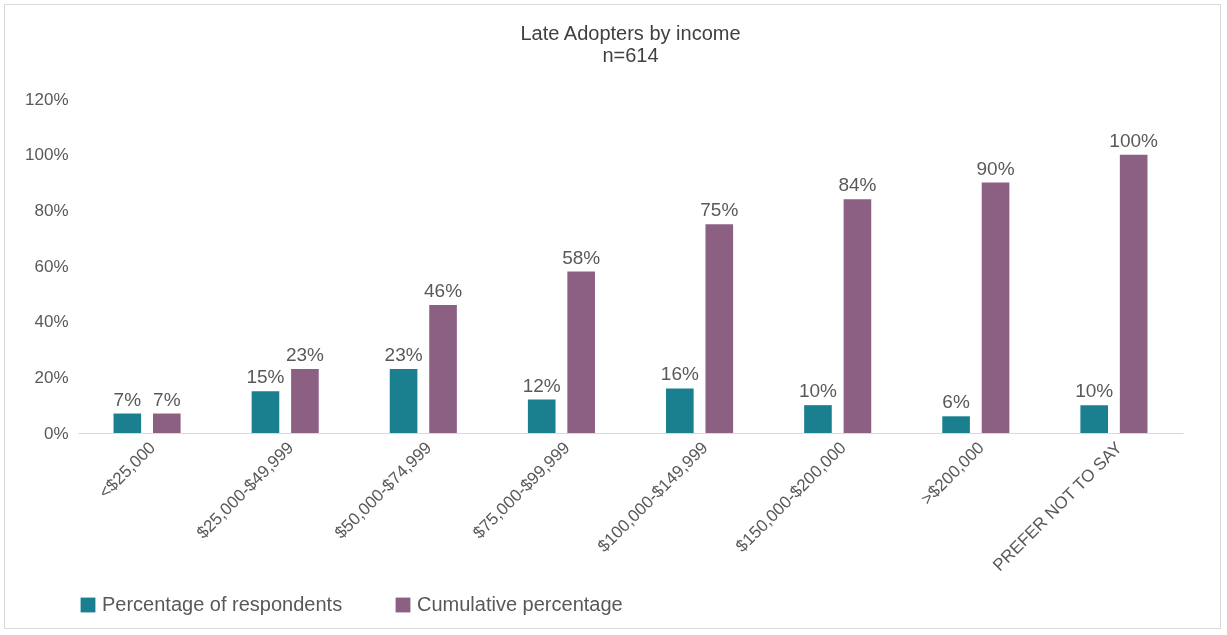 The height and width of the screenshot is (635, 1227). Describe the element at coordinates (51, 266) in the screenshot. I see `y-tick-label: 60%` at that location.